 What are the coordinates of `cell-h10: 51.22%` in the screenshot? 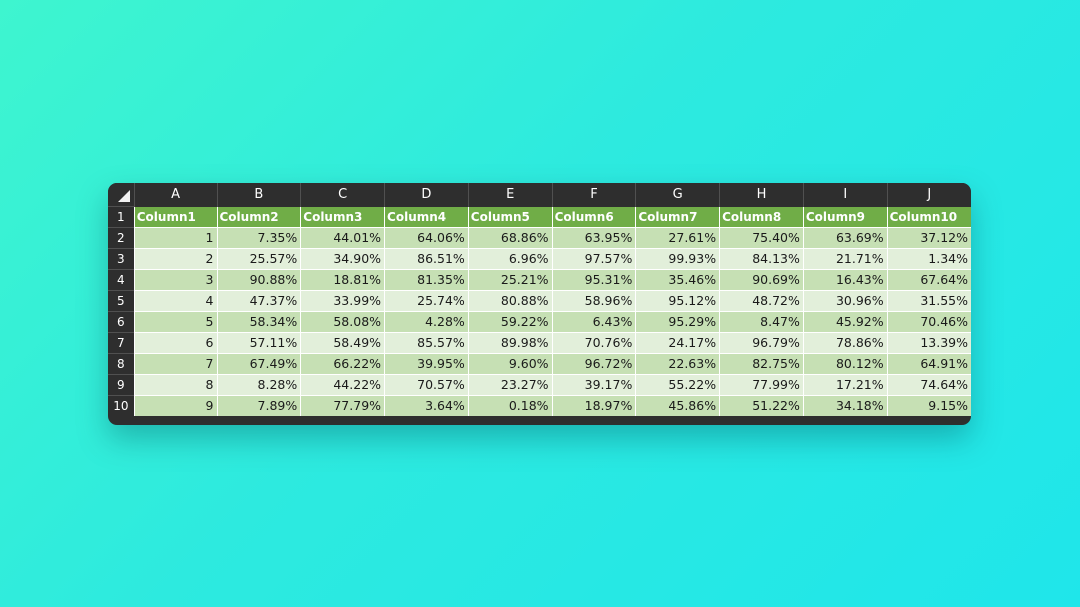 It's located at (761, 405).